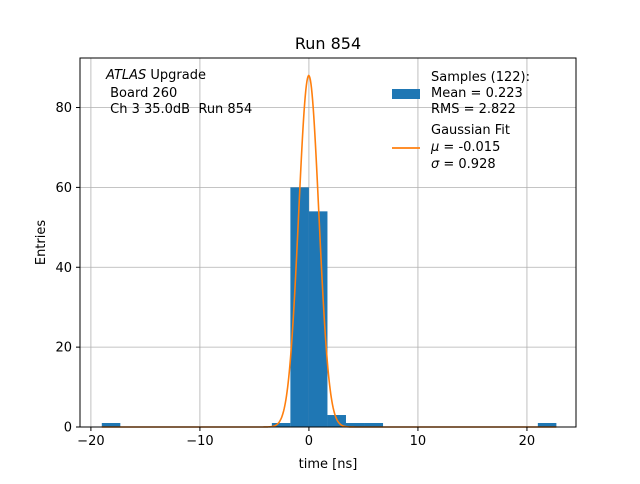 The image size is (640, 484). Describe the element at coordinates (527, 441) in the screenshot. I see `x-tick-label: 20` at that location.